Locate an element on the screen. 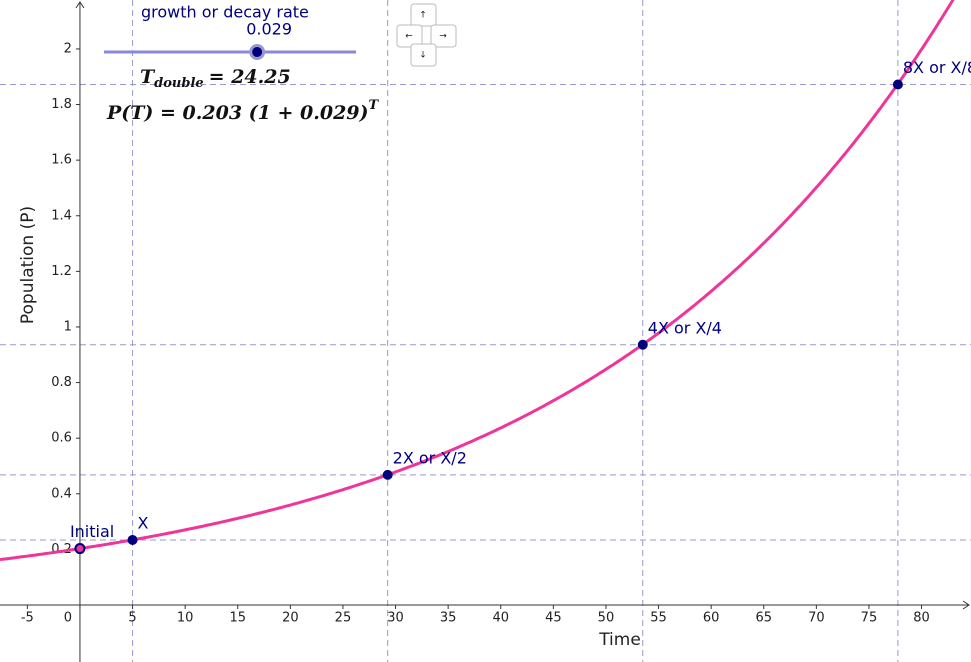 This screenshot has width=971, height=662. y-tick-label: 1 is located at coordinates (68, 326).